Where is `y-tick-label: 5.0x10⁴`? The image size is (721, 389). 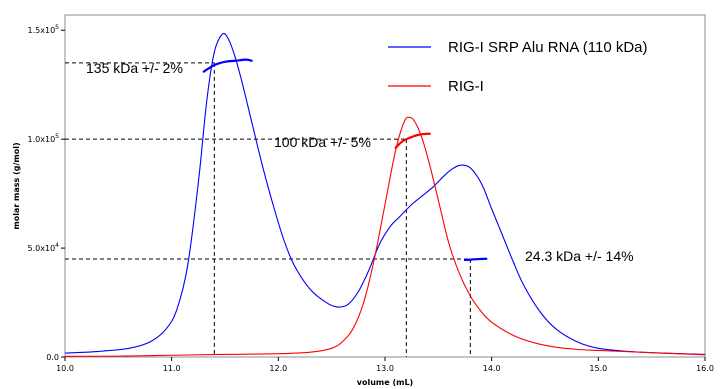
y-tick-label: 5.0x10⁴ is located at coordinates (44, 247).